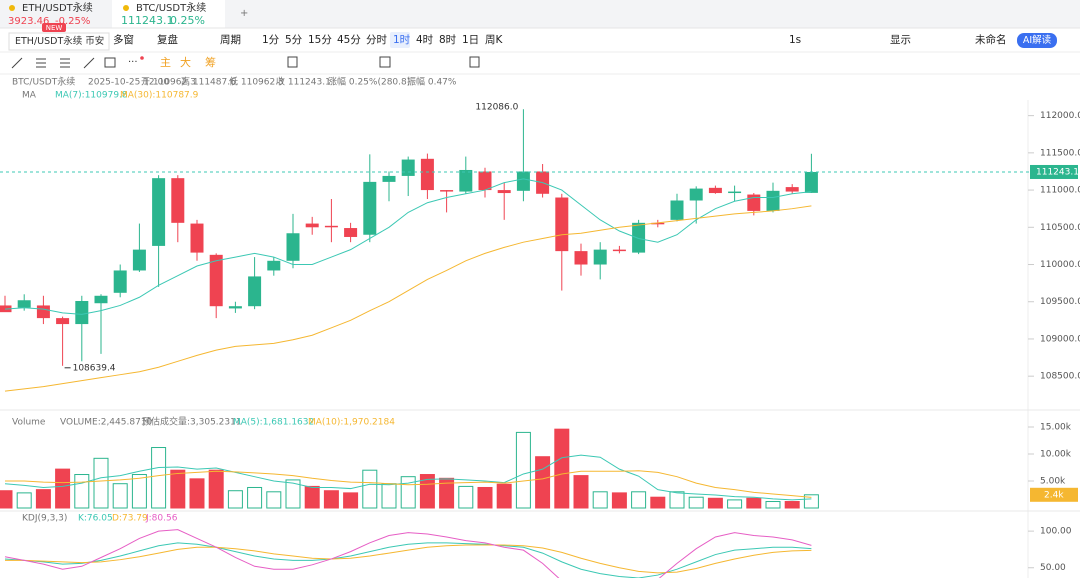 The height and width of the screenshot is (578, 1080). Describe the element at coordinates (349, 40) in the screenshot. I see `interval-button: 45分` at that location.